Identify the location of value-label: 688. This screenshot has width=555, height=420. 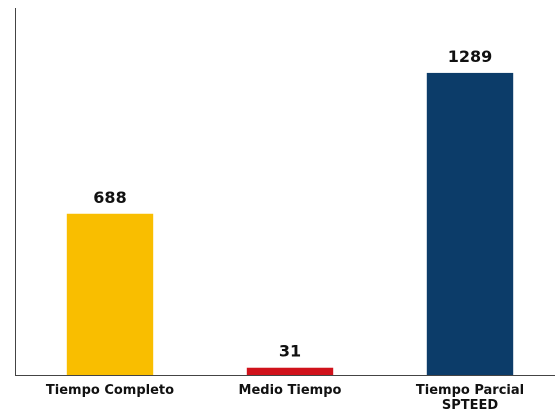
(109, 197).